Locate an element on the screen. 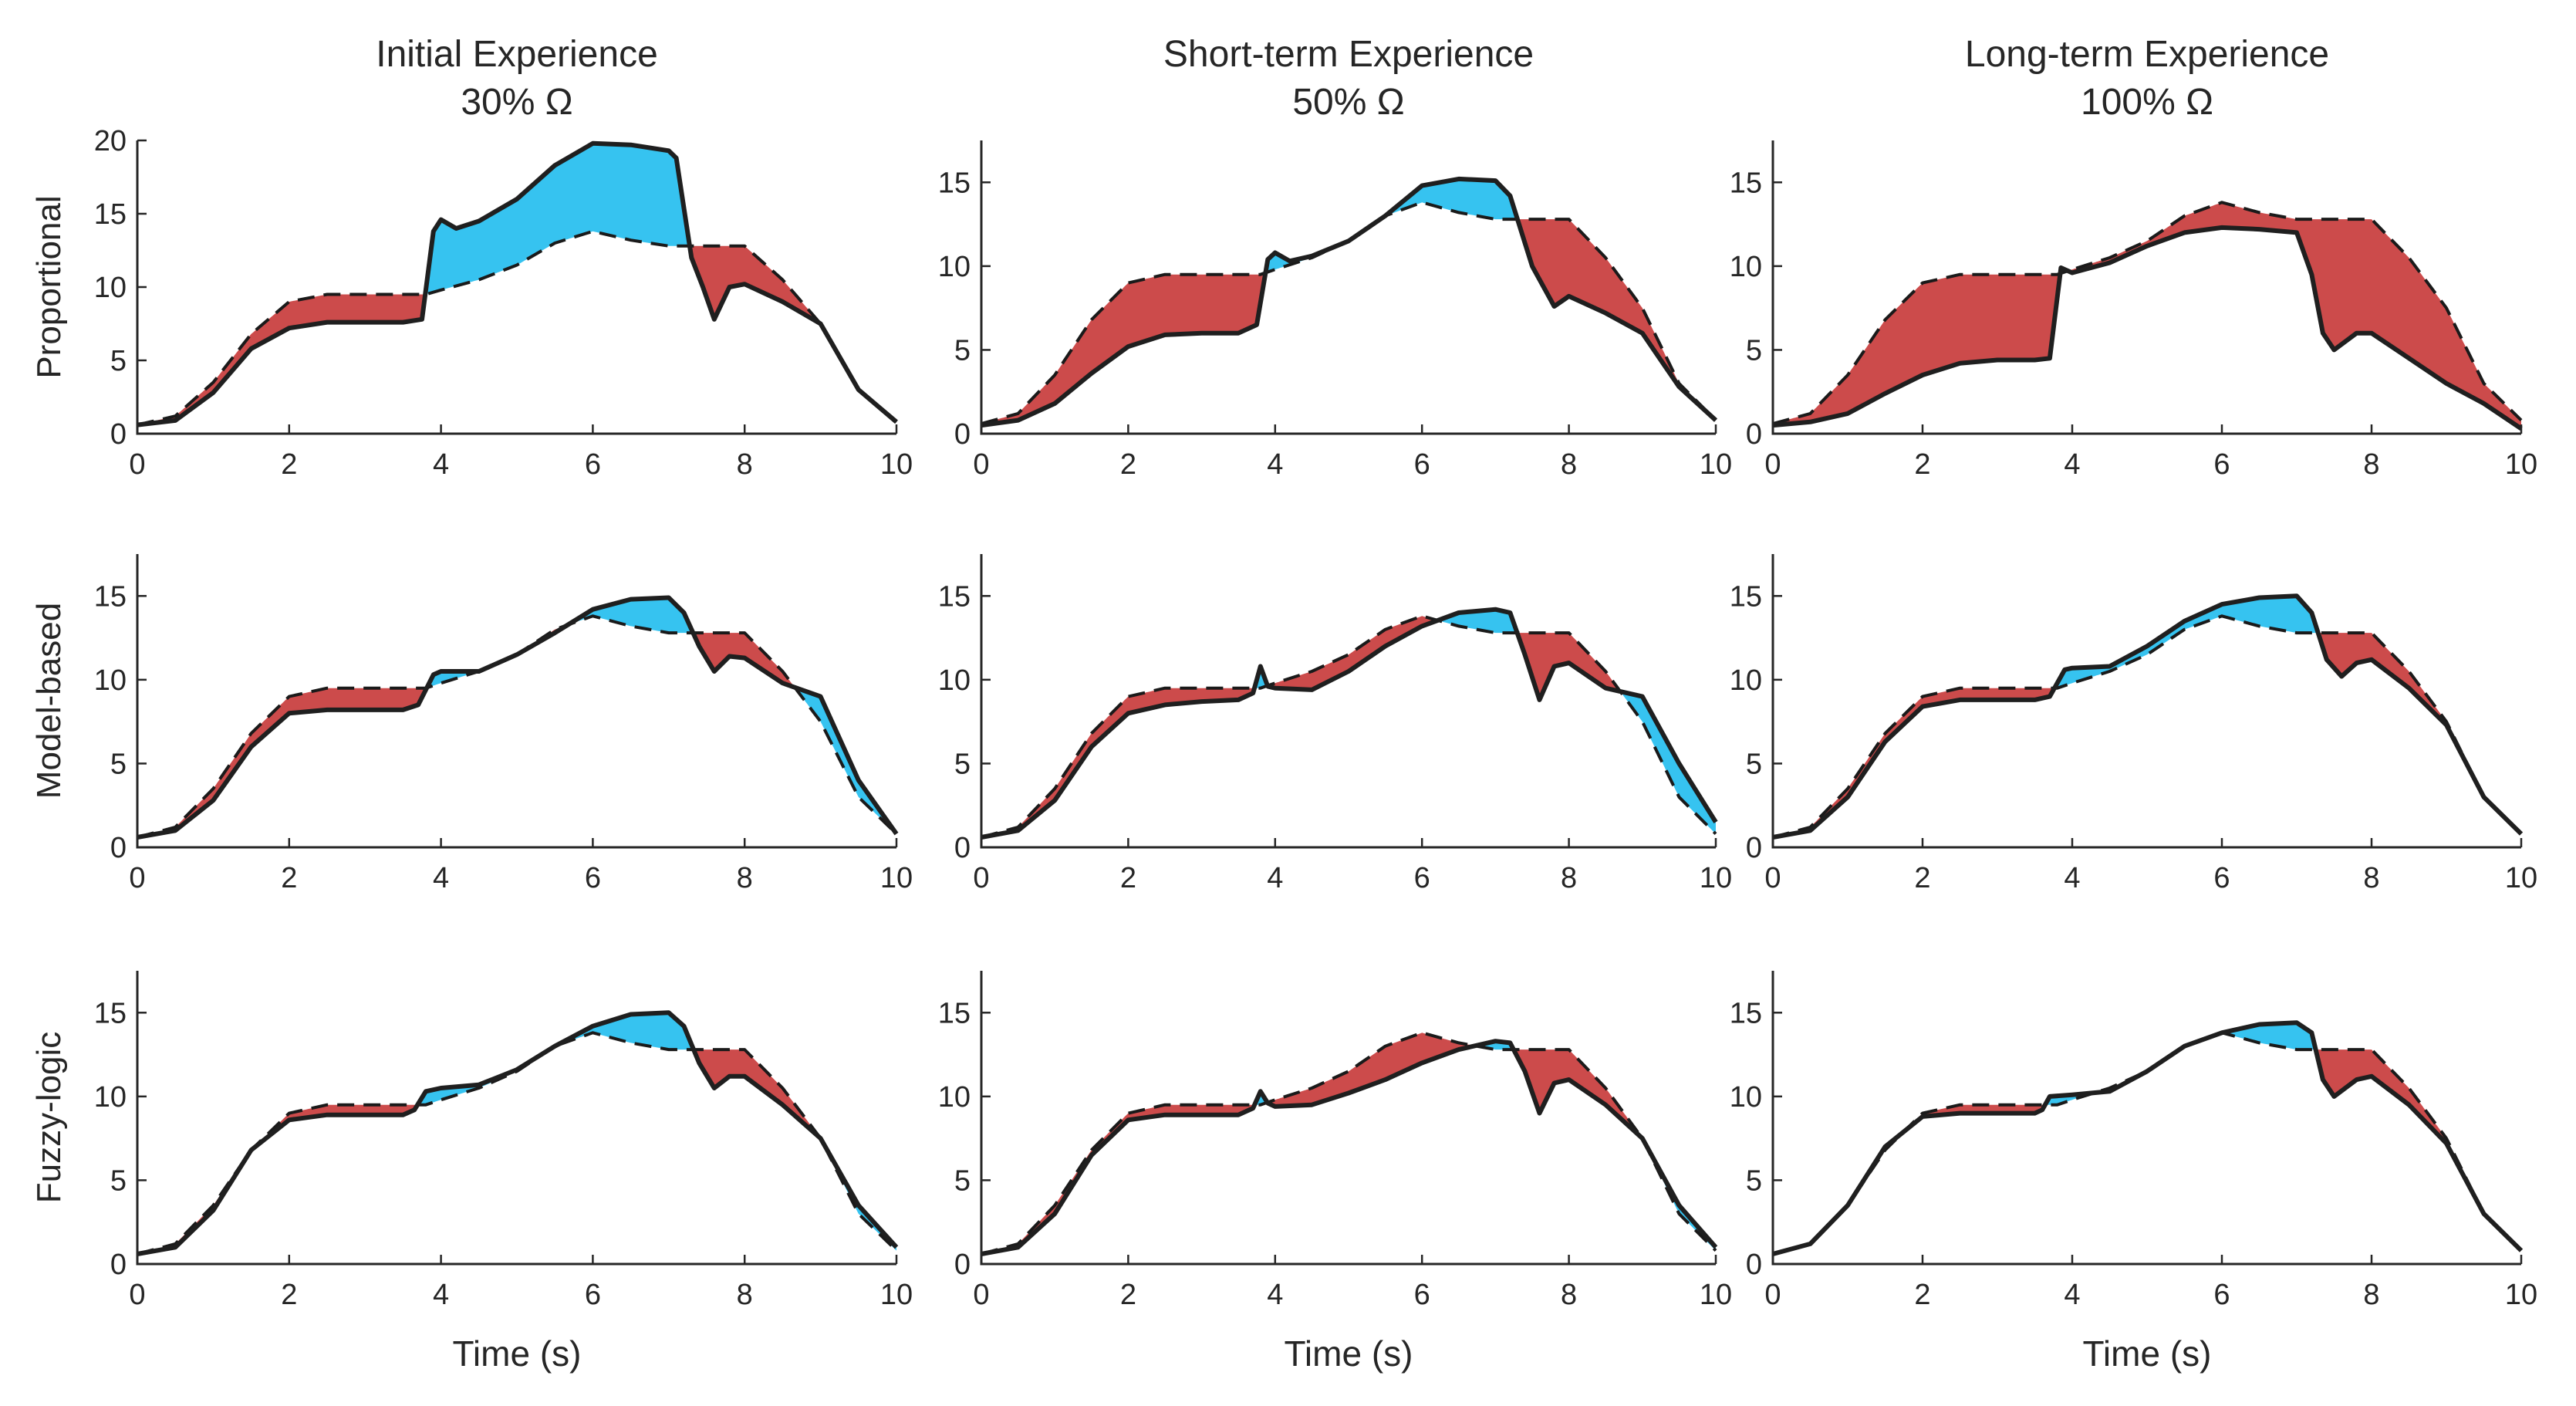 Image resolution: width=2576 pixels, height=1406 pixels. subplot-r3-c1: 0 2 4 6 8 10 0 5 10 15 Time (s) is located at coordinates (504, 1172).